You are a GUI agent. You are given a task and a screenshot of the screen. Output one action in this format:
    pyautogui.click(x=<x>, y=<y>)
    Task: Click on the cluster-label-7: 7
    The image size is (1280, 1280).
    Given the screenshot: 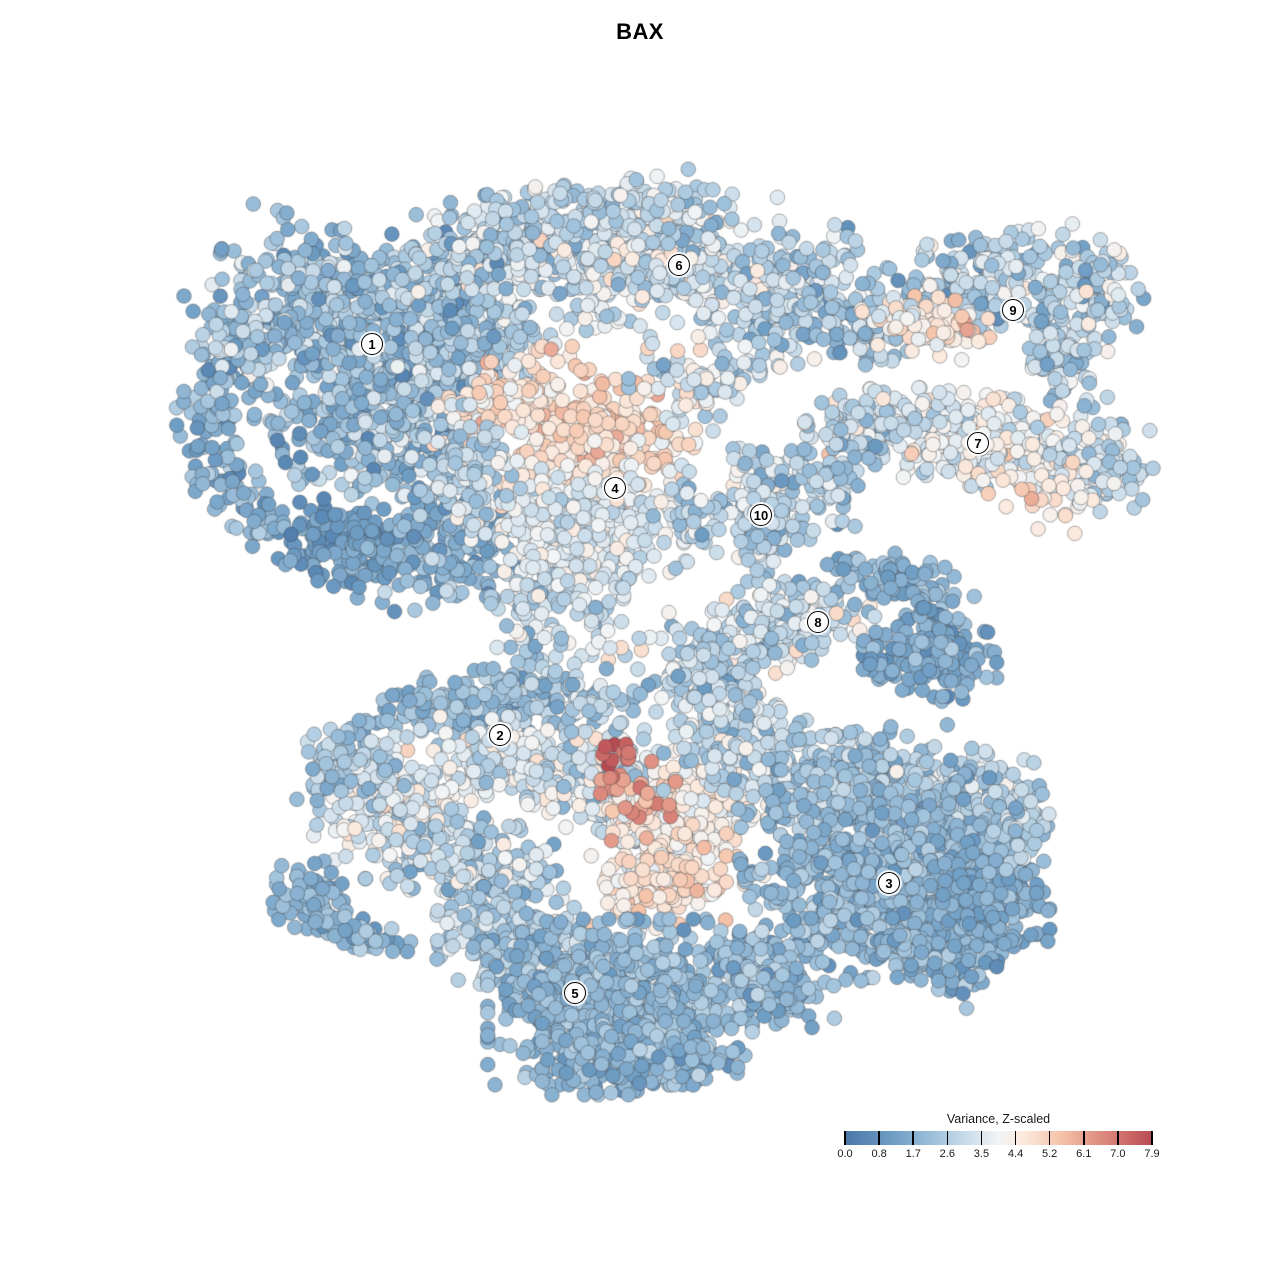 What is the action you would take?
    pyautogui.click(x=978, y=443)
    